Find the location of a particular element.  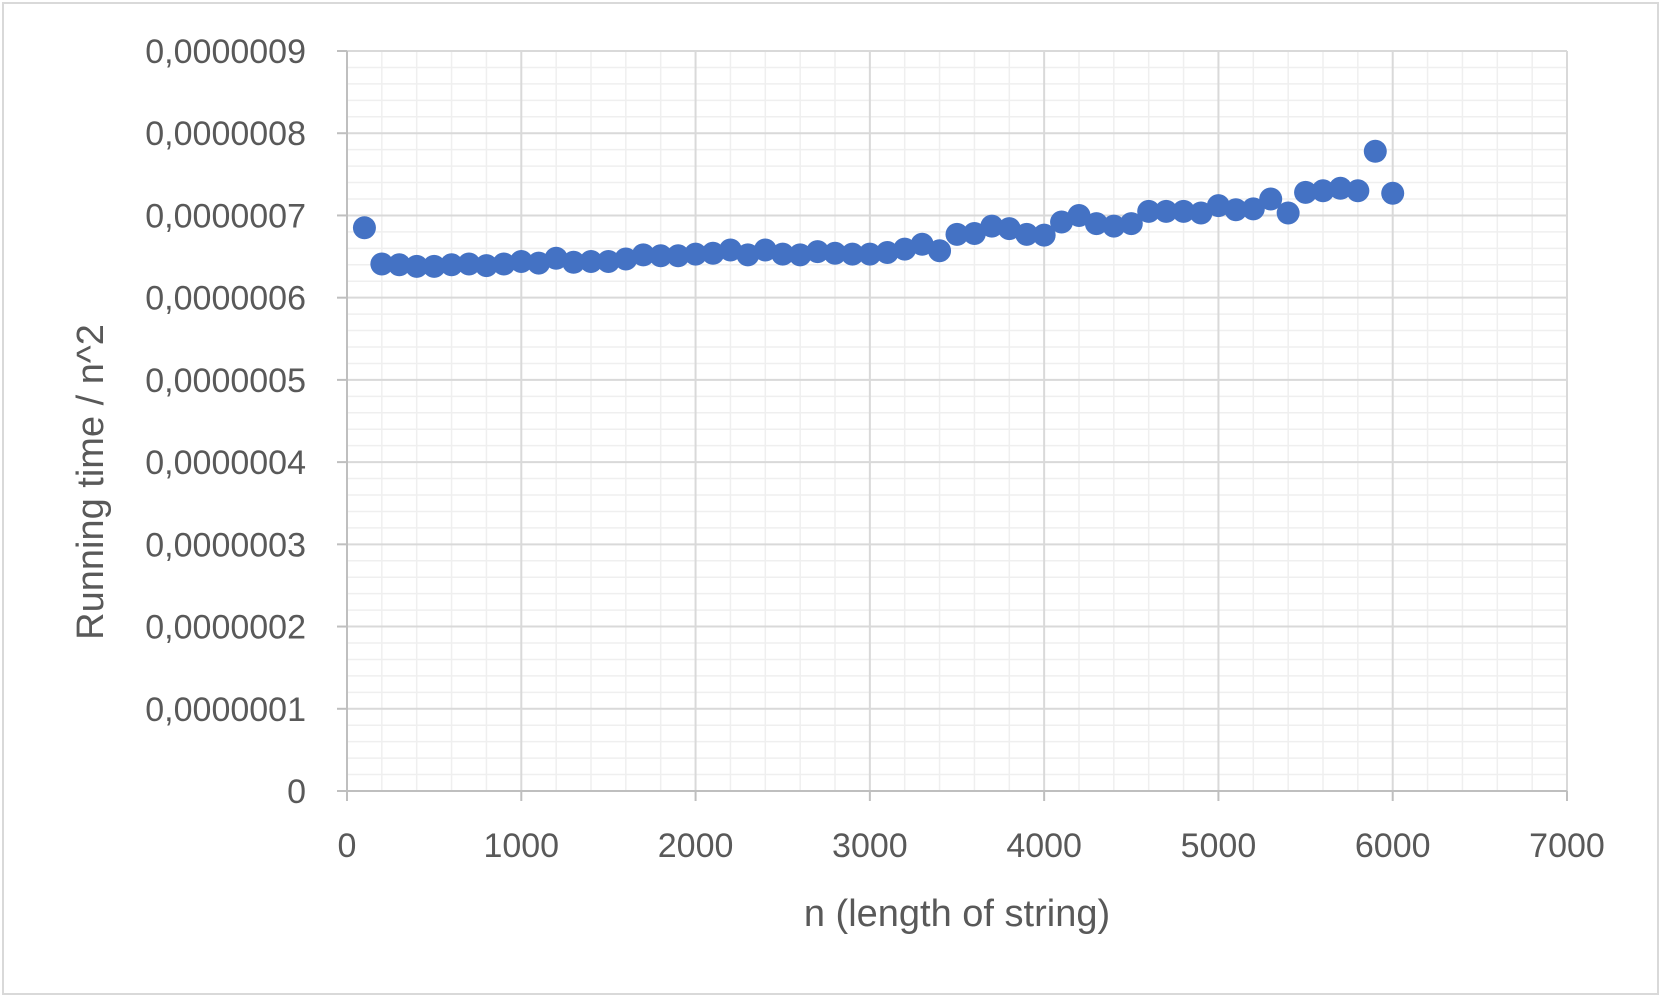

y-tick-label: 0,0000008 is located at coordinates (225, 134).